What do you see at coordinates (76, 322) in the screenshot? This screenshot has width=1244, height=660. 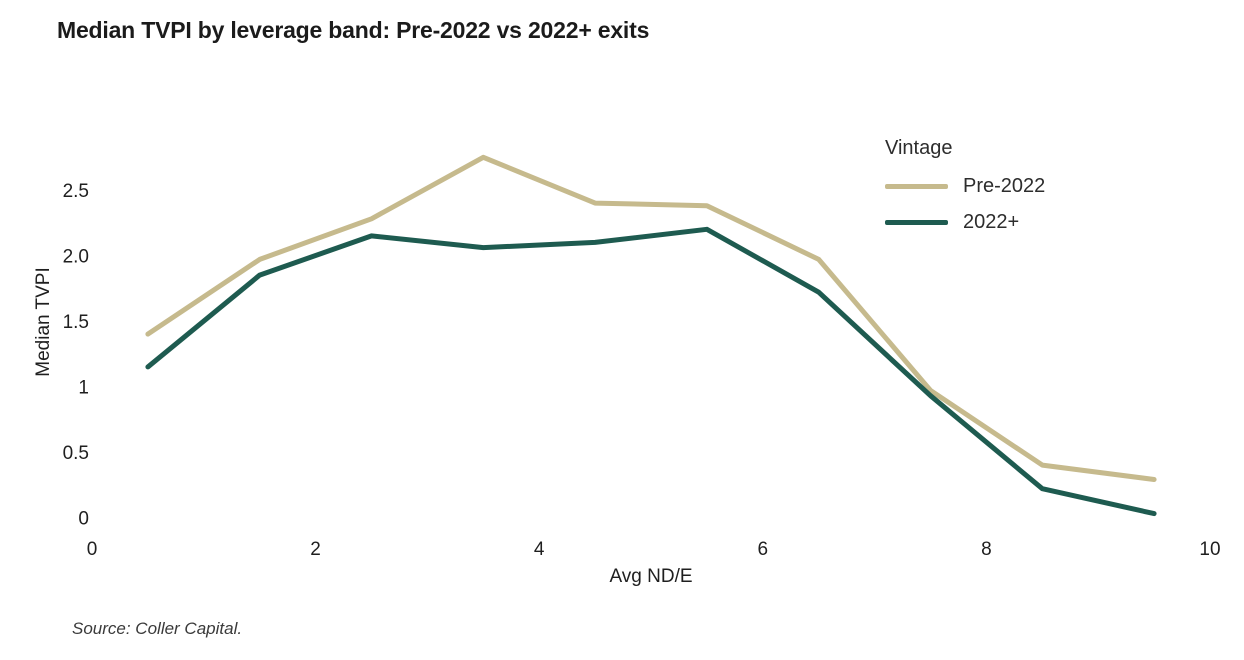 I see `y-tick-label: 1.5` at bounding box center [76, 322].